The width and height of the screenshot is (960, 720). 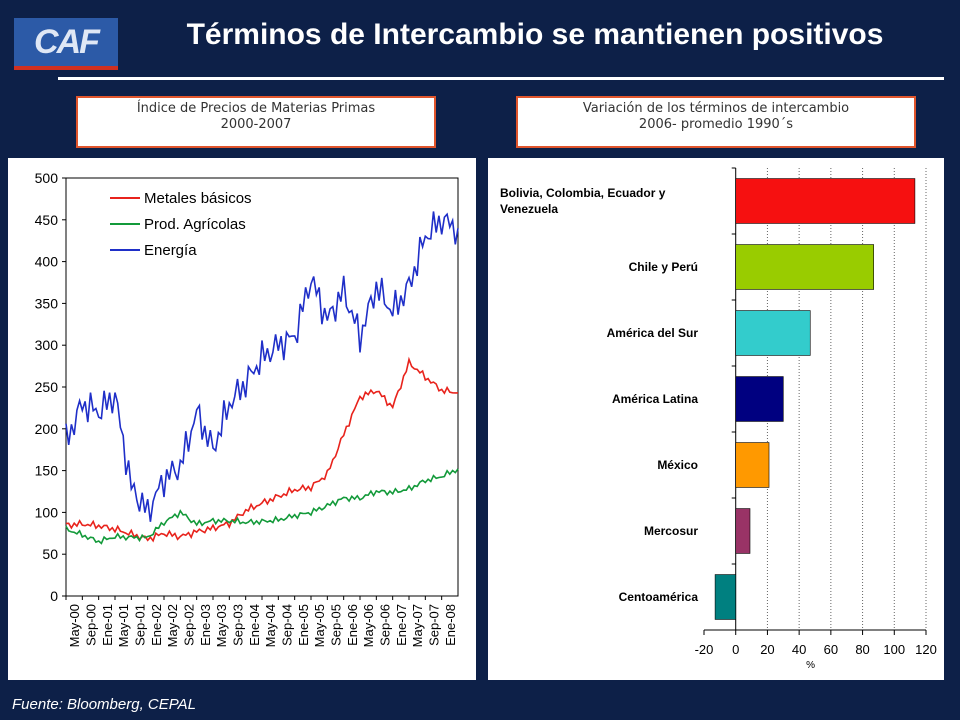 I want to click on x-tick-label: Ene-06, so click(x=352, y=625).